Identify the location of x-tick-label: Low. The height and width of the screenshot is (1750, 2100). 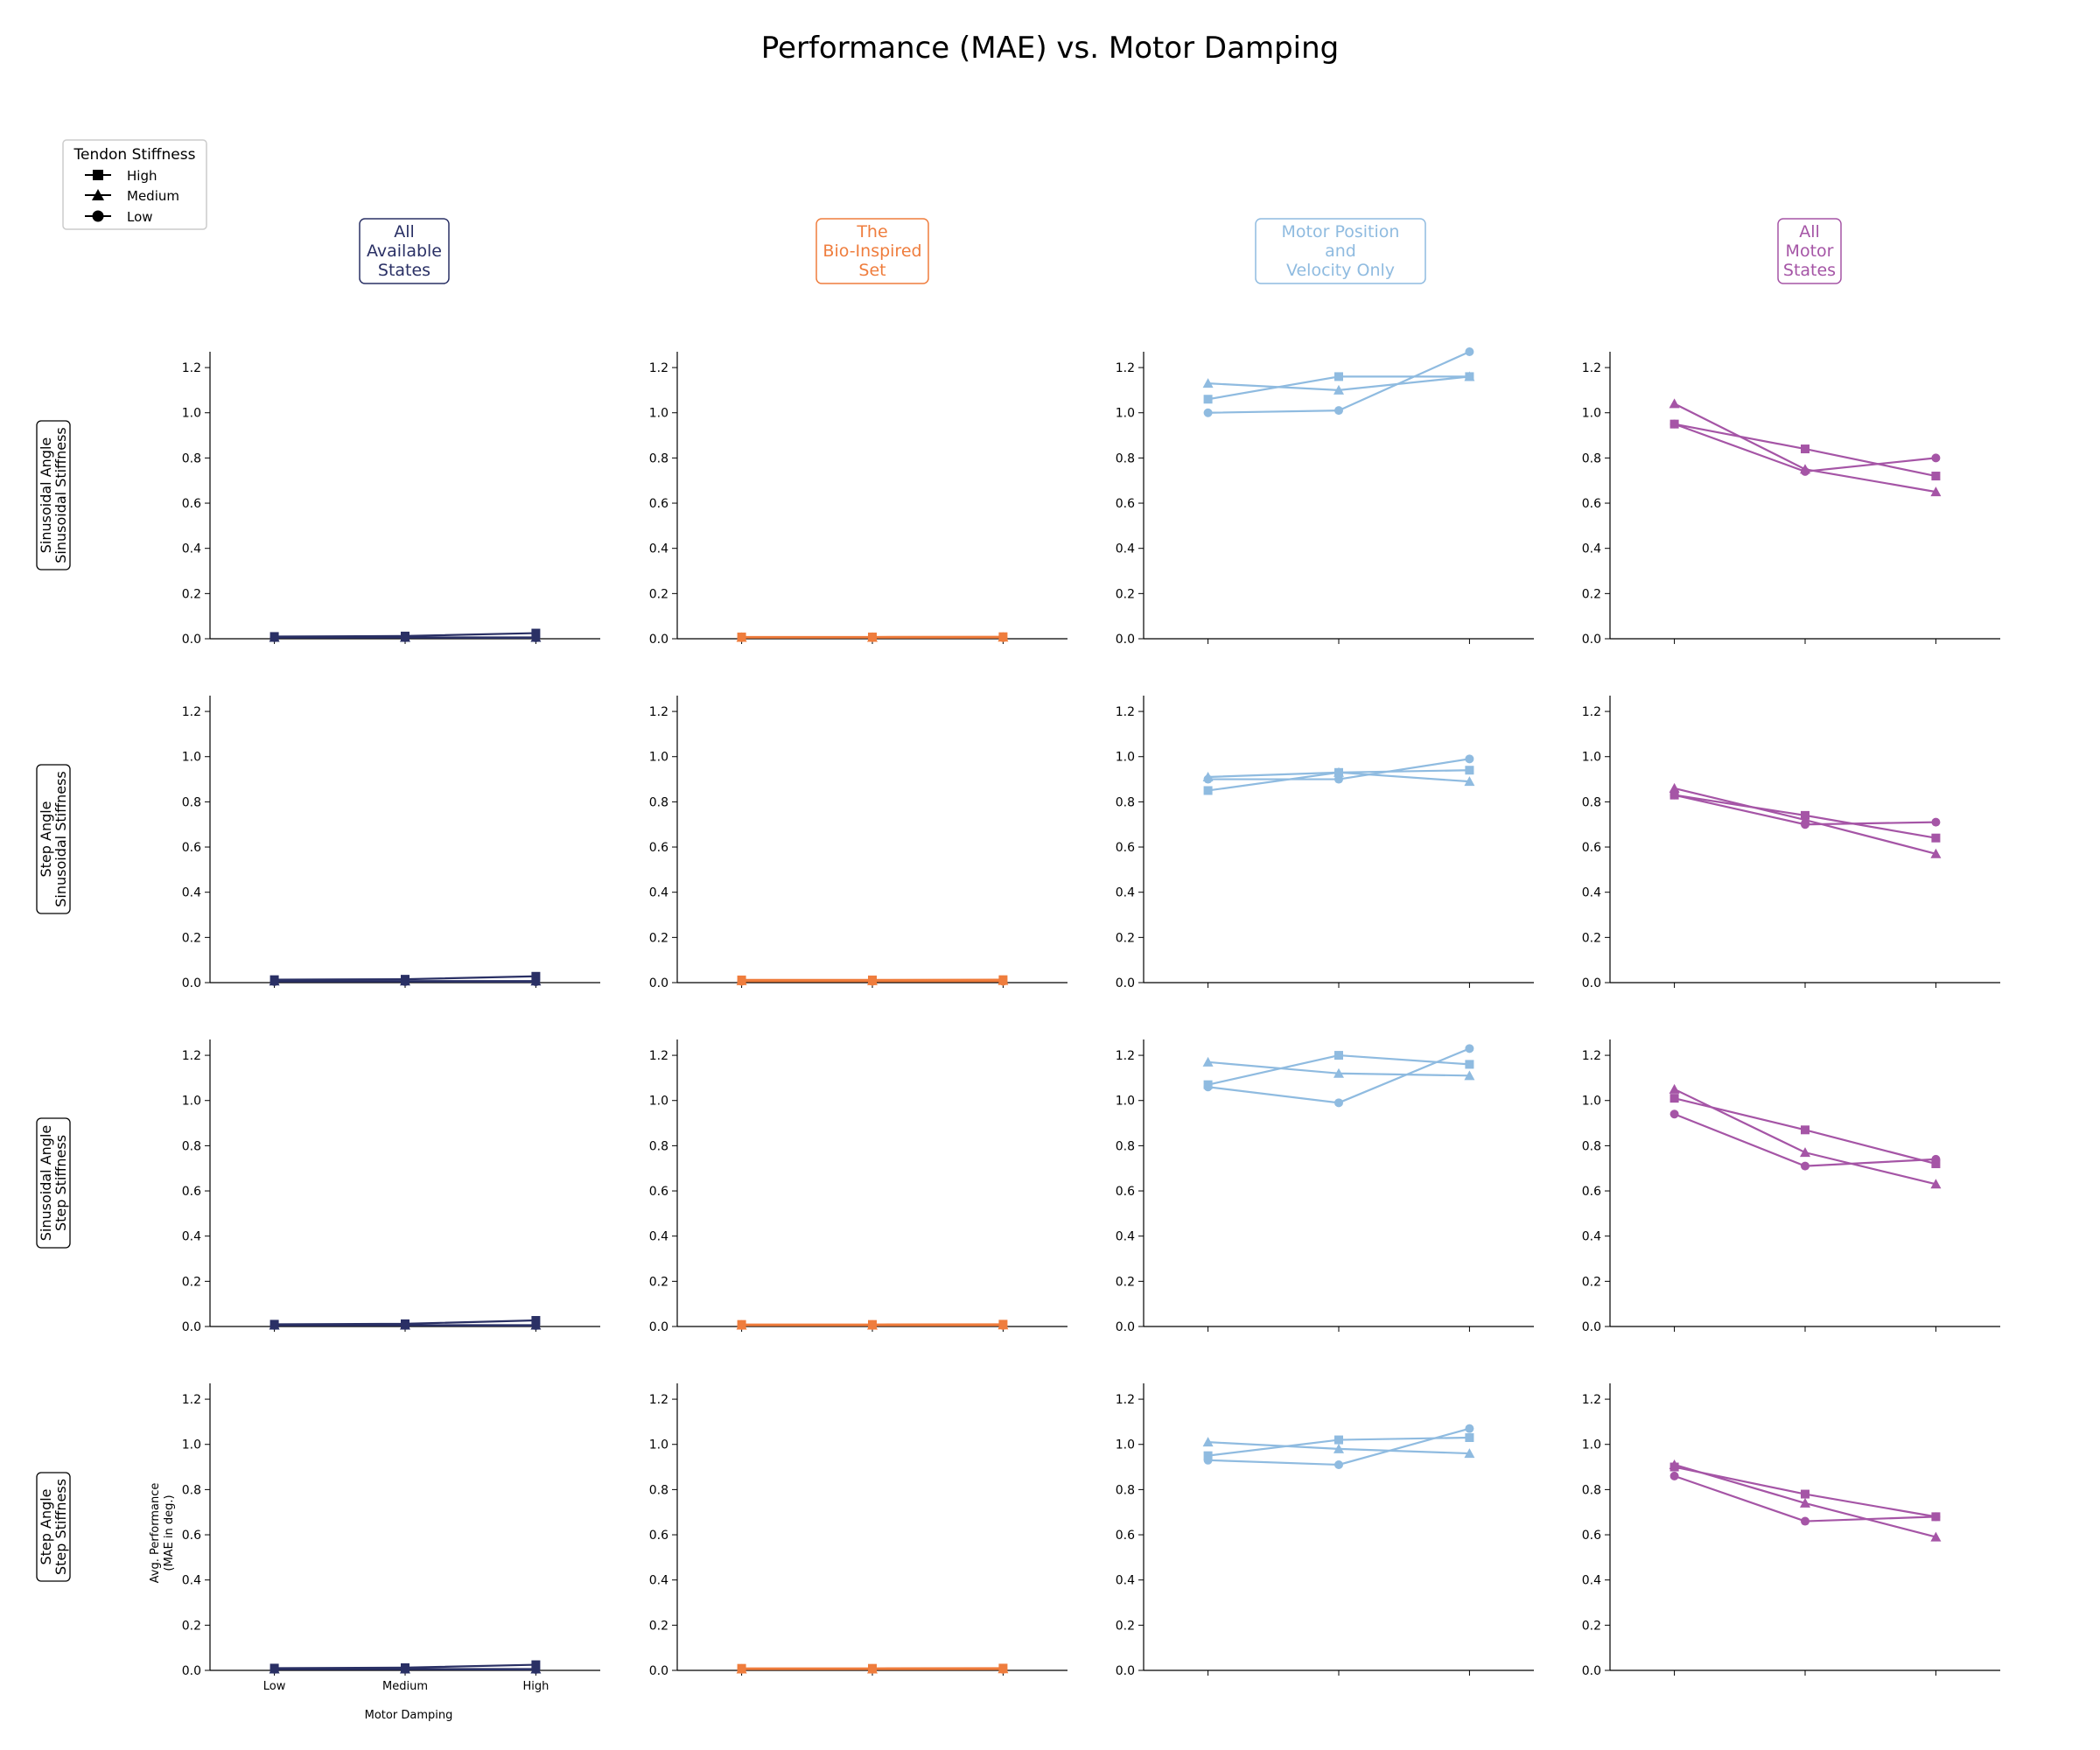
(274, 1686).